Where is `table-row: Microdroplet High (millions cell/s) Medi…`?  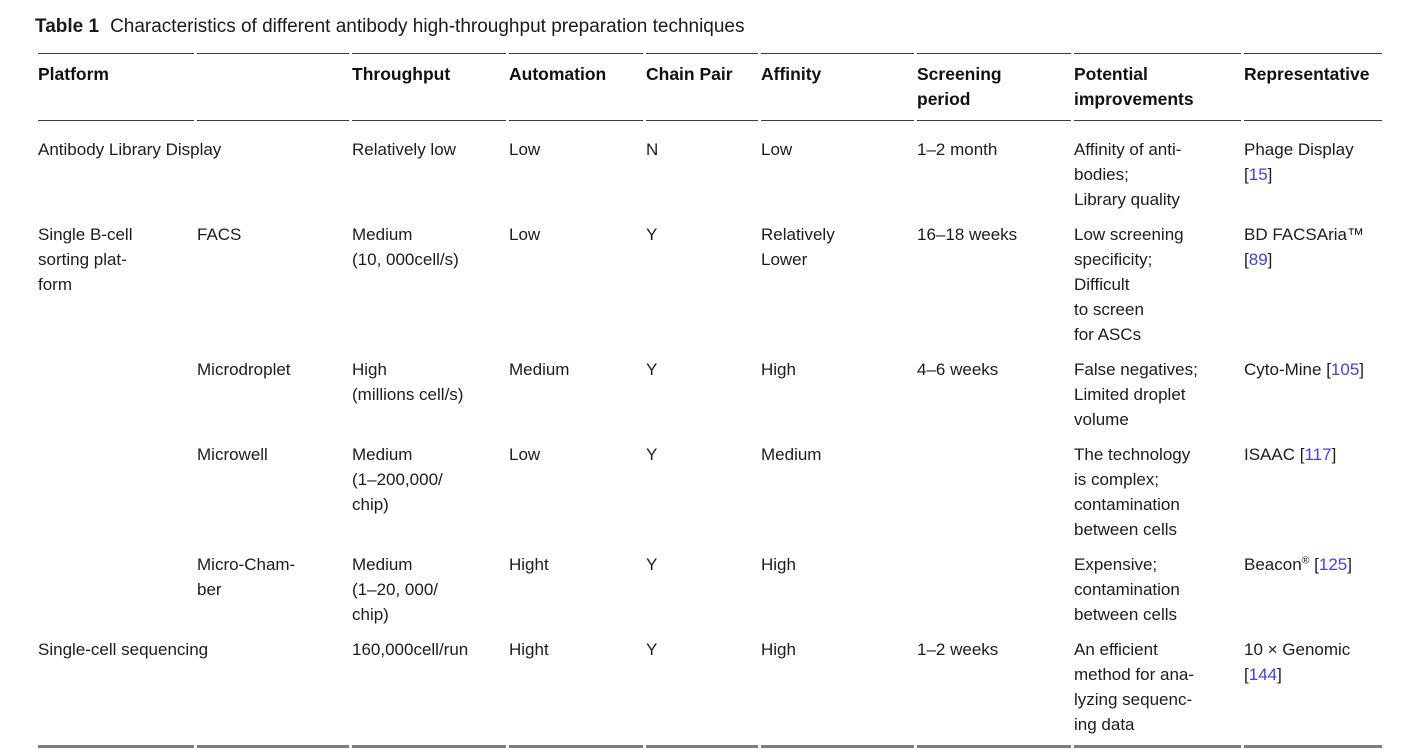 table-row: Microdroplet High (millions cell/s) Medi… is located at coordinates (710, 389).